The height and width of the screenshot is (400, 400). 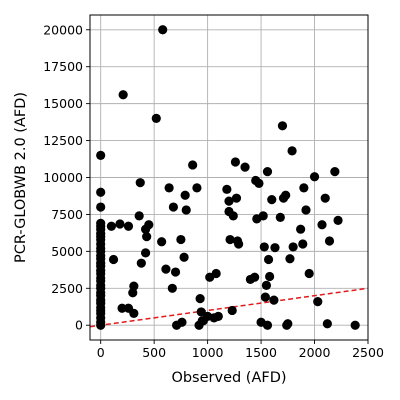 I want to click on y-tick-label: 5000, so click(x=67, y=251).